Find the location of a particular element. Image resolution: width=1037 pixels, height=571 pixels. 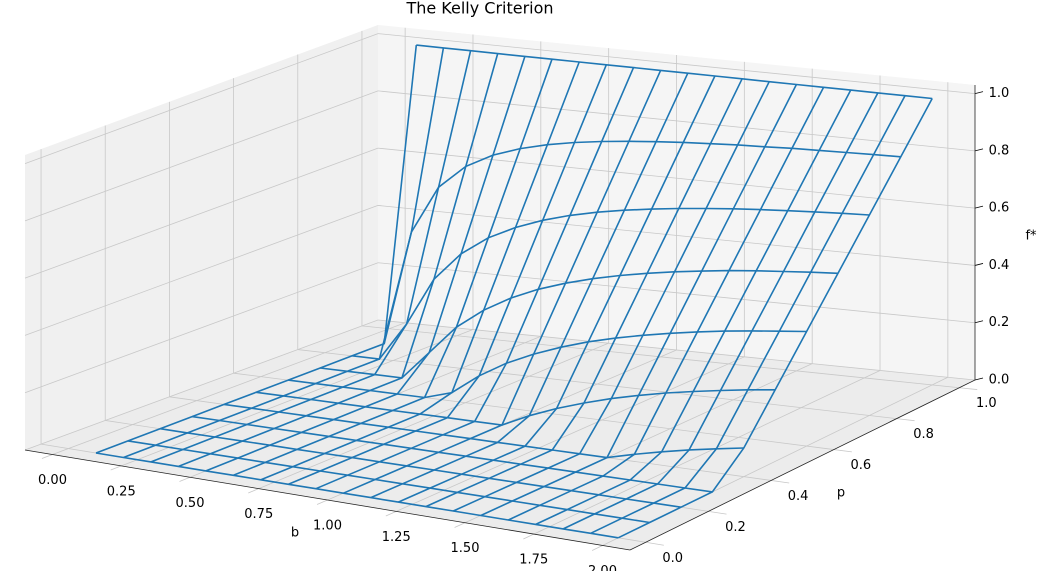

z-tick-label: 0.2 is located at coordinates (999, 322).